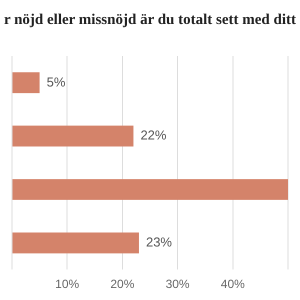 The height and width of the screenshot is (300, 300). I want to click on data-label: 22%, so click(153, 135).